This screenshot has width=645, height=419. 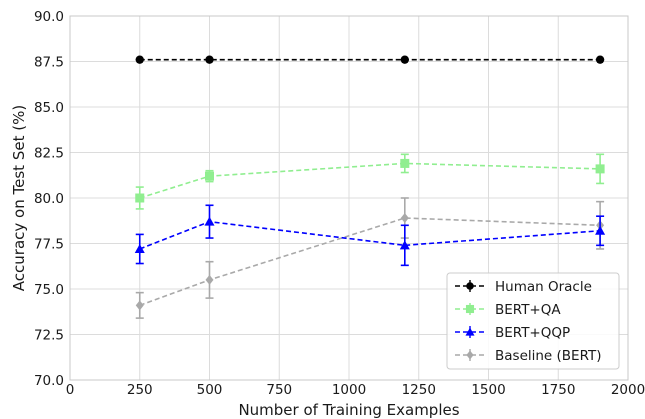 I want to click on x-tick-label: 500, so click(x=210, y=390).